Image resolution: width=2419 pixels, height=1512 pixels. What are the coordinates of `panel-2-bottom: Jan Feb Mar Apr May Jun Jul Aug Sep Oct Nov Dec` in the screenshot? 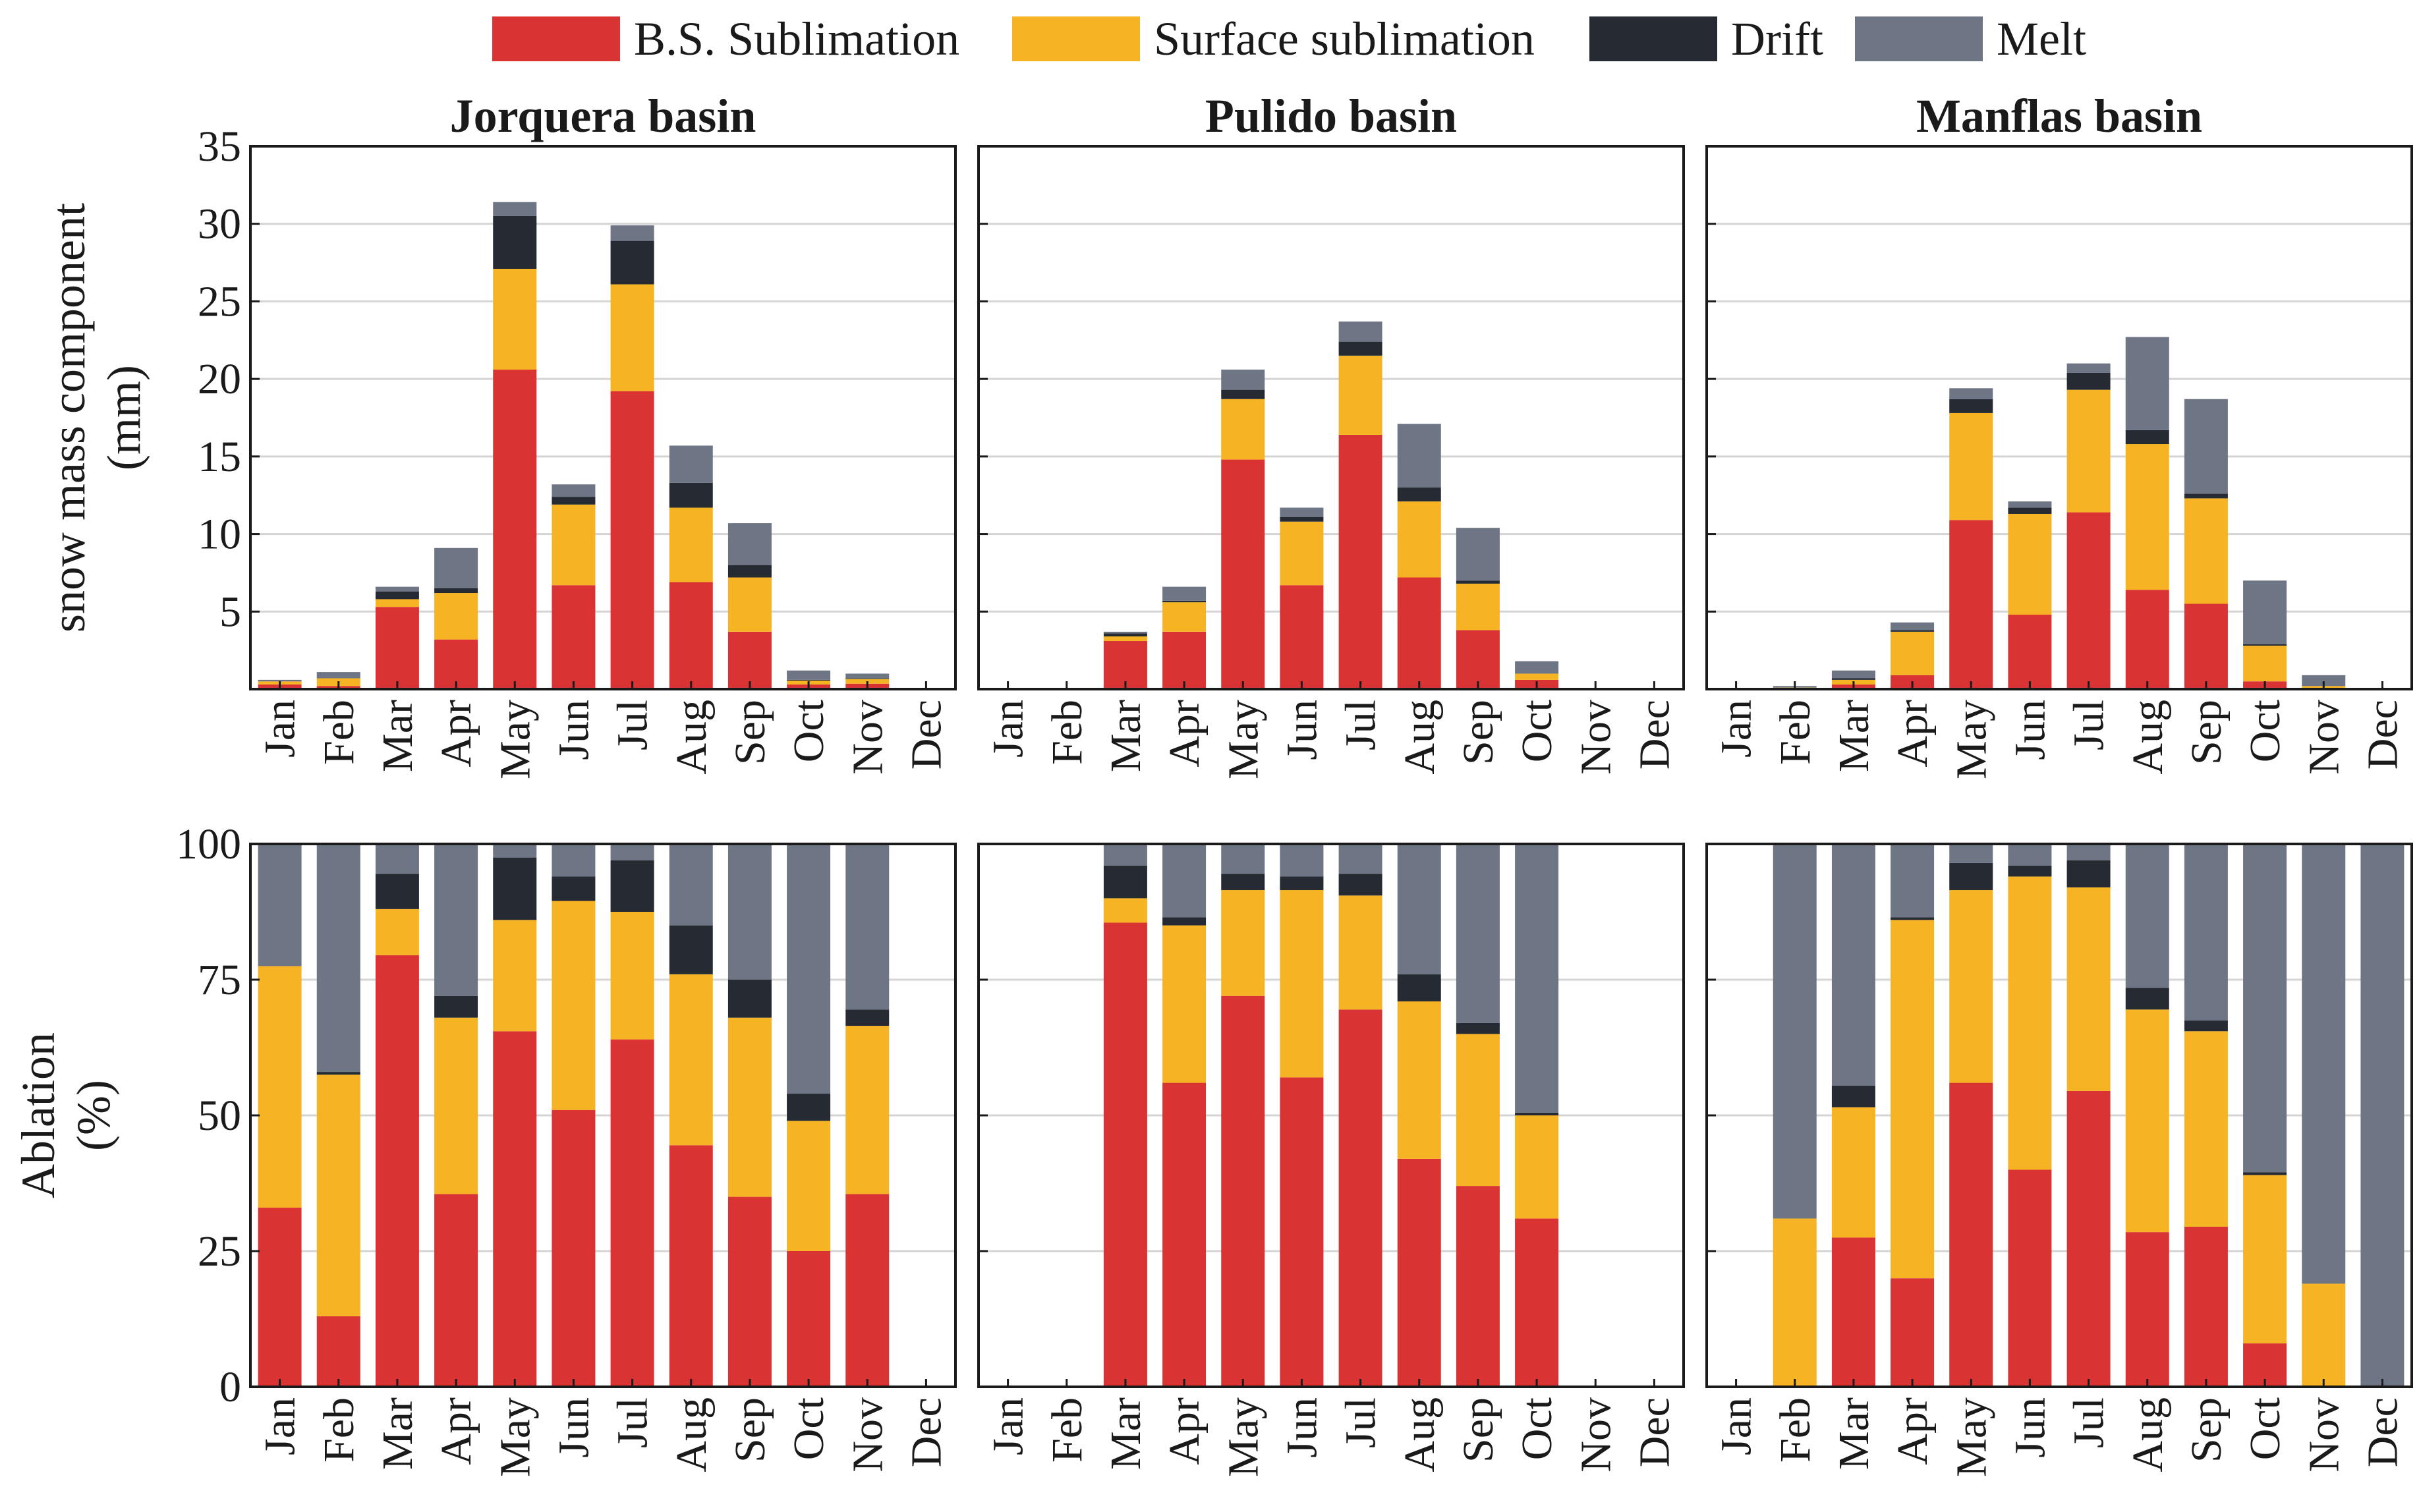 It's located at (1331, 1160).